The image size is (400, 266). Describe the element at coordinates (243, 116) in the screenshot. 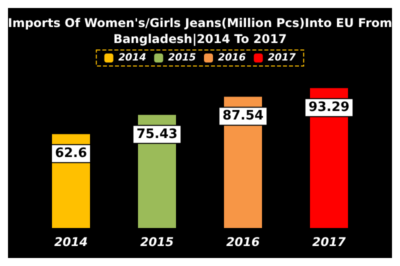

I see `data-label: 87.54` at that location.